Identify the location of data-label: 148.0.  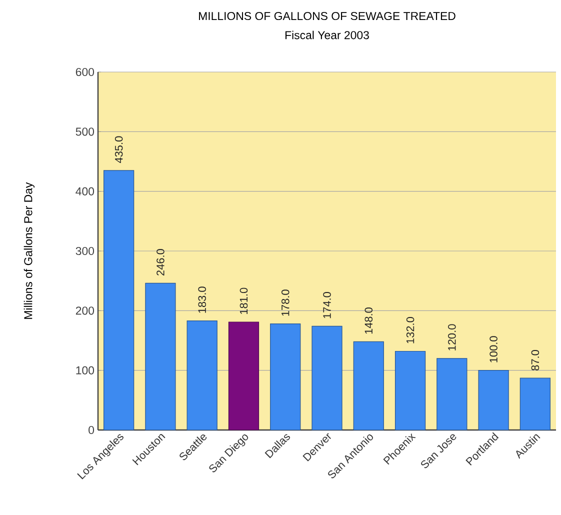
(368, 321).